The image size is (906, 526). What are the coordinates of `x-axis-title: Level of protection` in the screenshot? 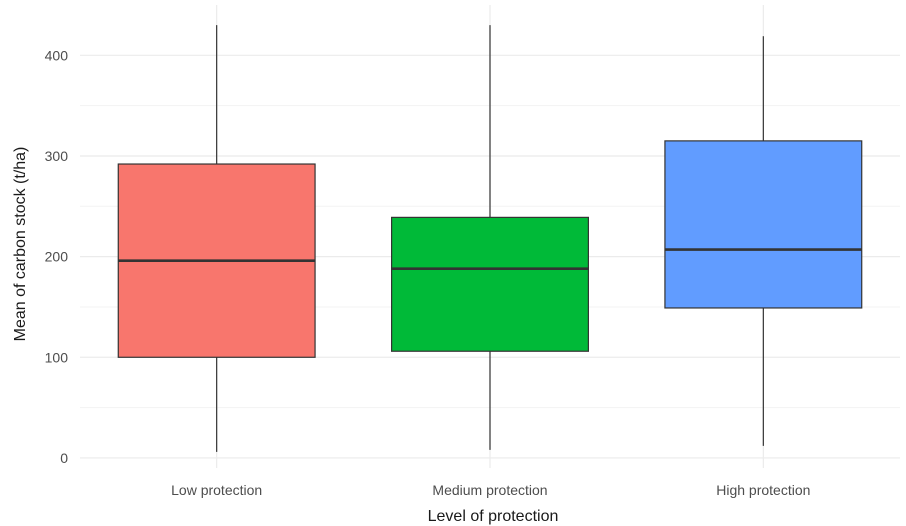 It's located at (493, 516).